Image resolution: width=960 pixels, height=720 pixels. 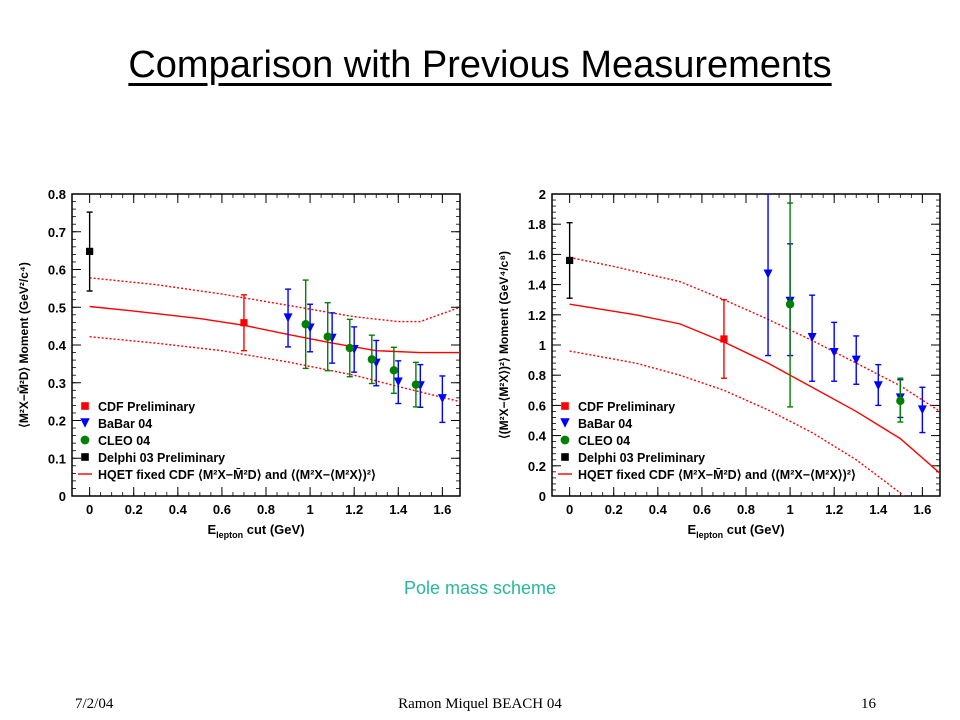 I want to click on chart2-curve-central, so click(x=754, y=388).